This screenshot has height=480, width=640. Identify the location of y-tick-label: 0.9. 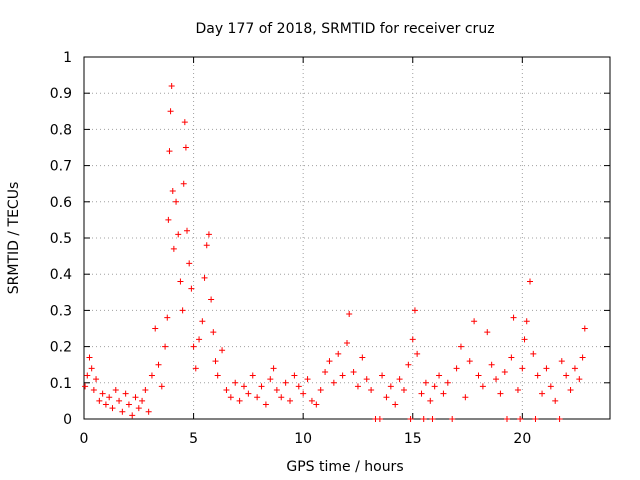
(61, 94).